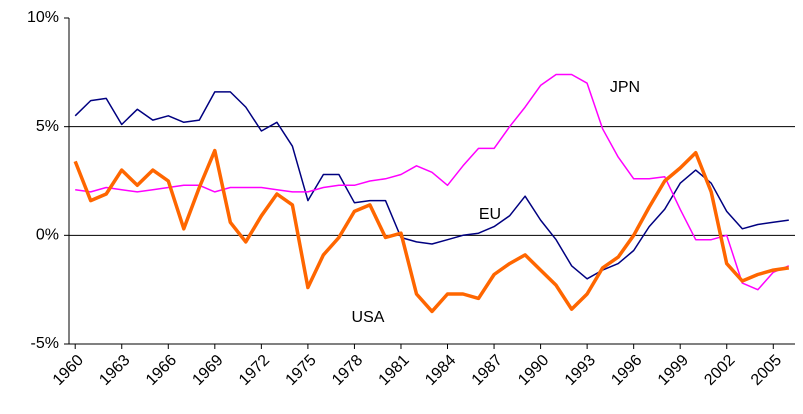 The height and width of the screenshot is (414, 803). Describe the element at coordinates (254, 370) in the screenshot. I see `x-tick-label: 1972` at that location.